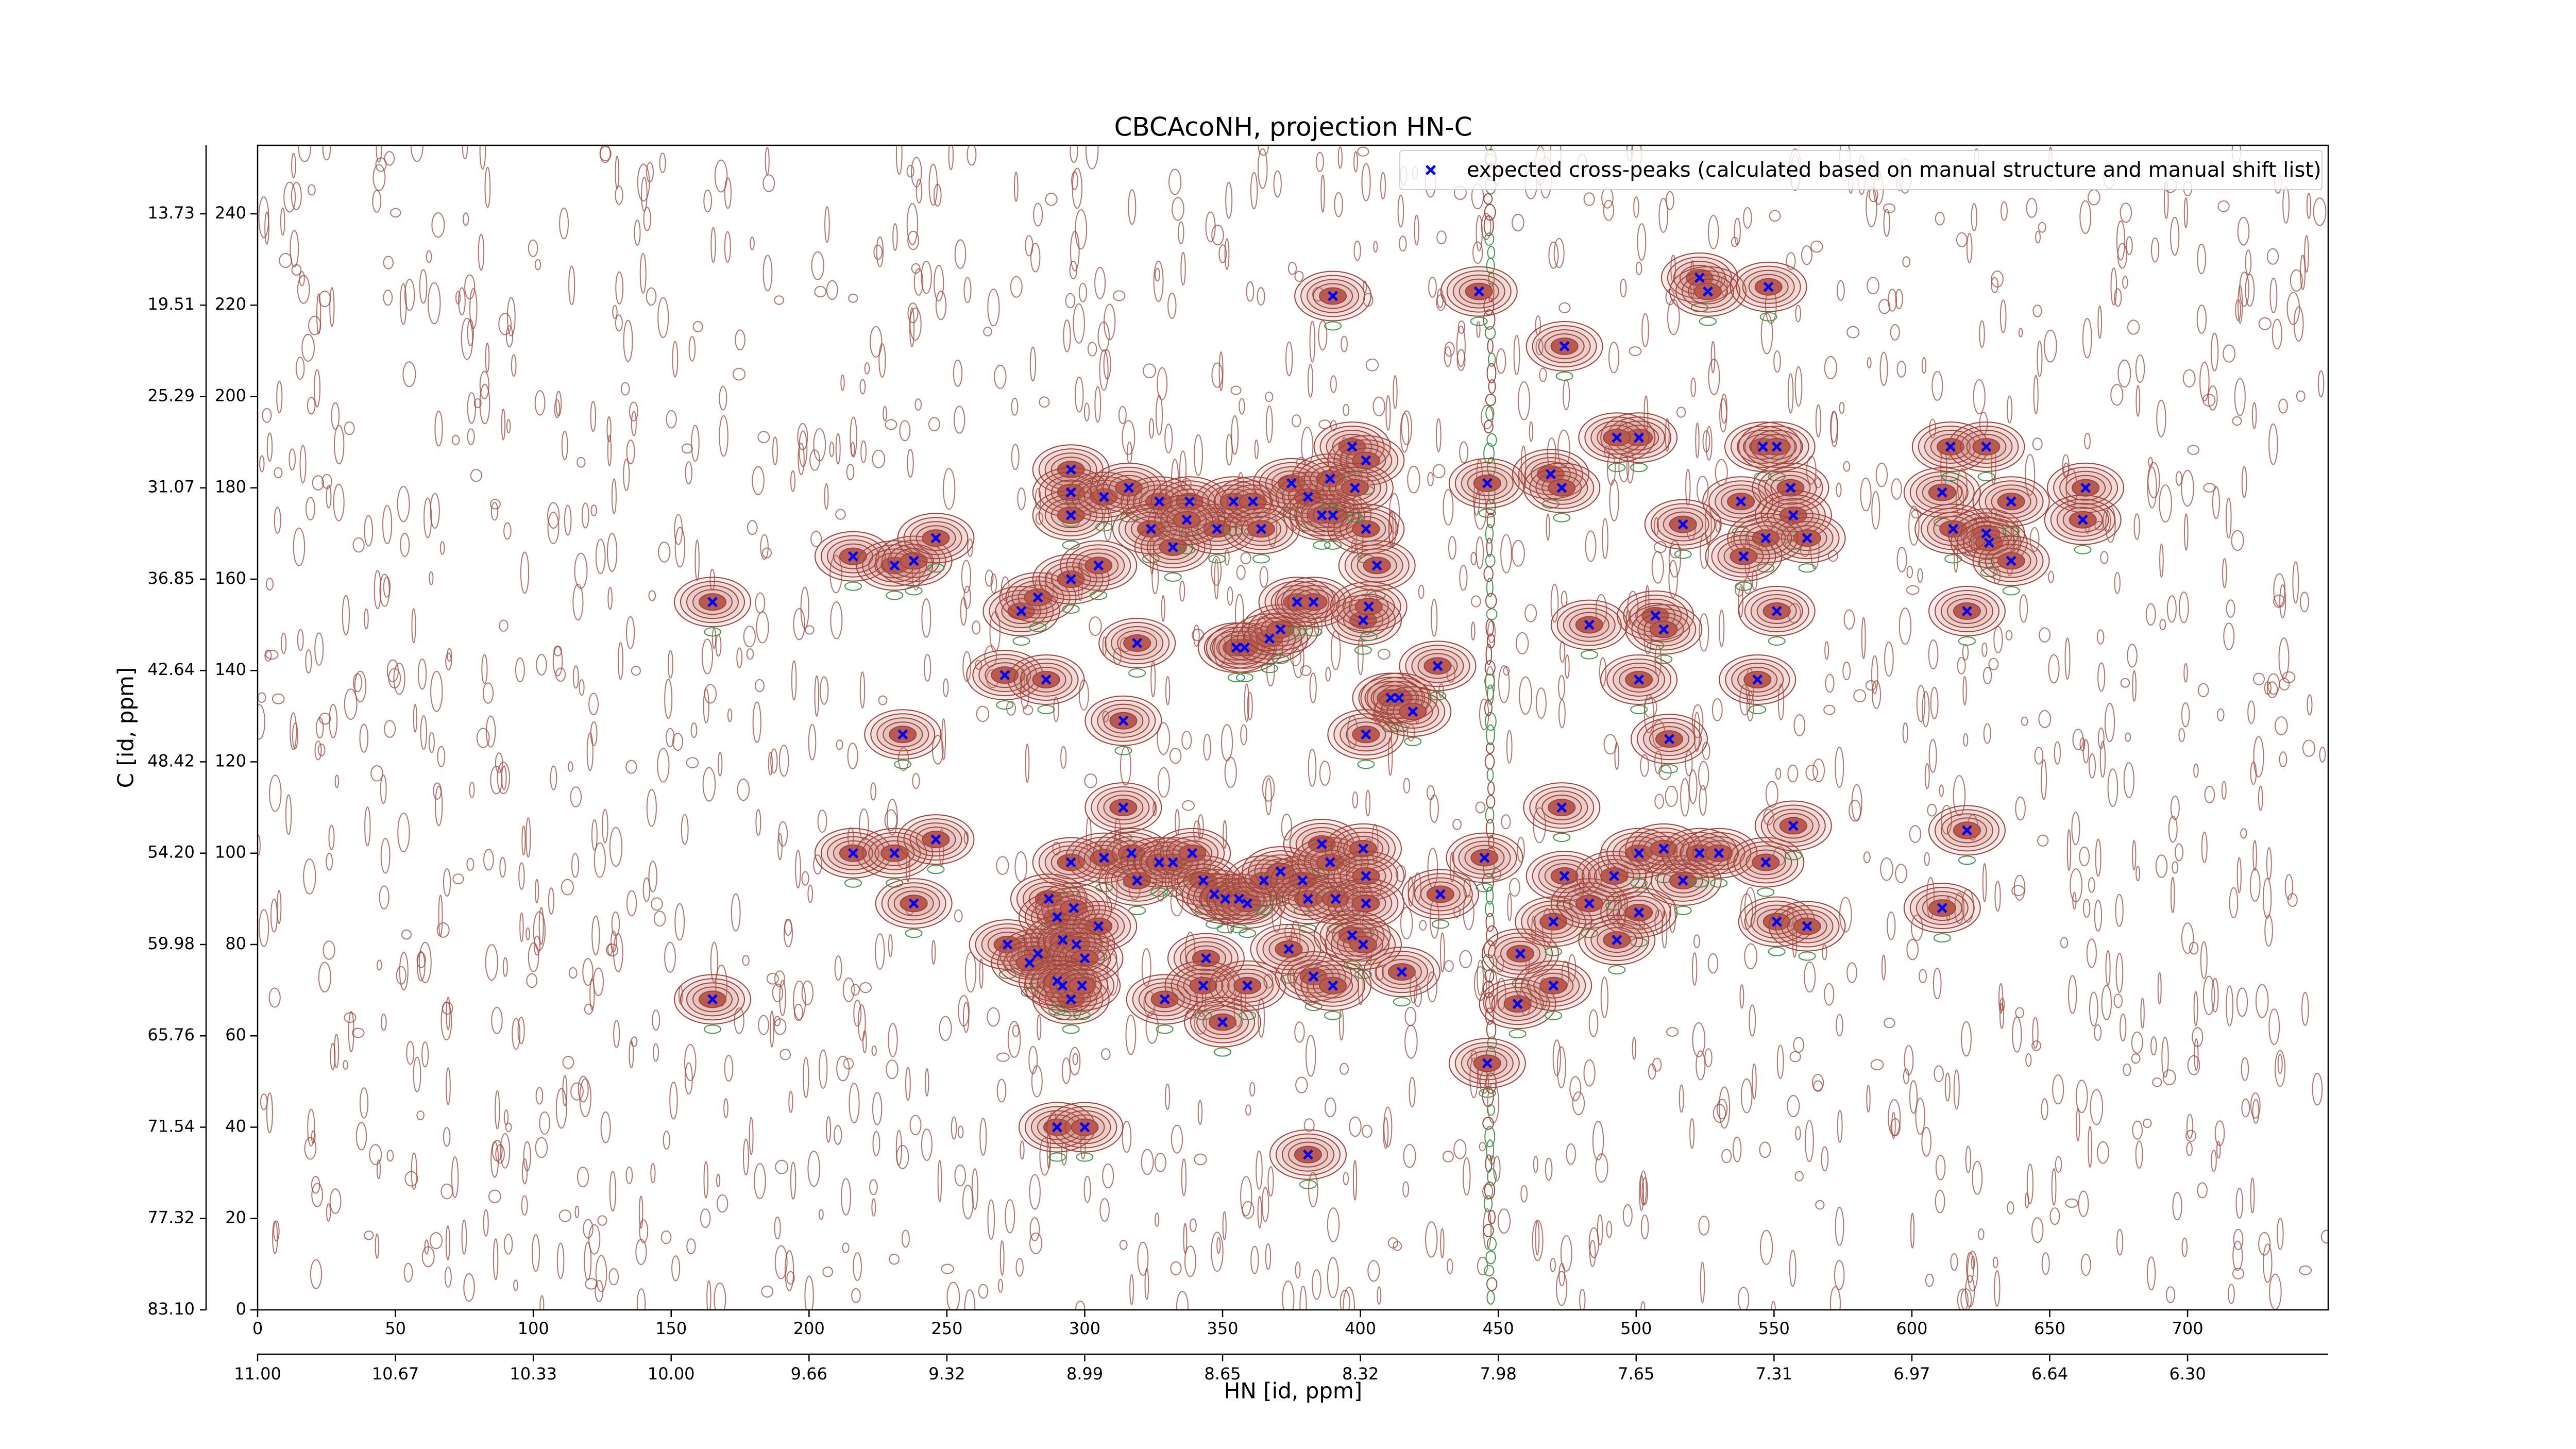  Describe the element at coordinates (1911, 1328) in the screenshot. I see `x-tick-label: 600` at that location.